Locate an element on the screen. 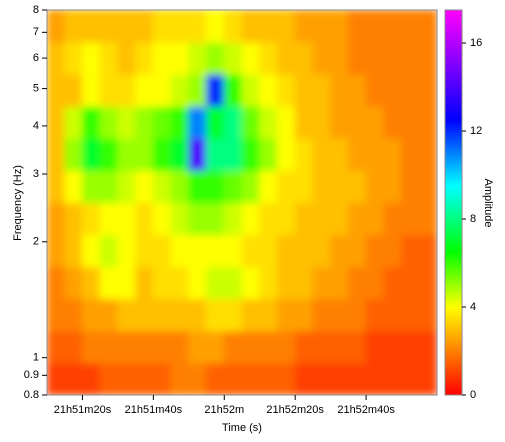 The height and width of the screenshot is (442, 505). y-tick-label: 5 is located at coordinates (36, 88).